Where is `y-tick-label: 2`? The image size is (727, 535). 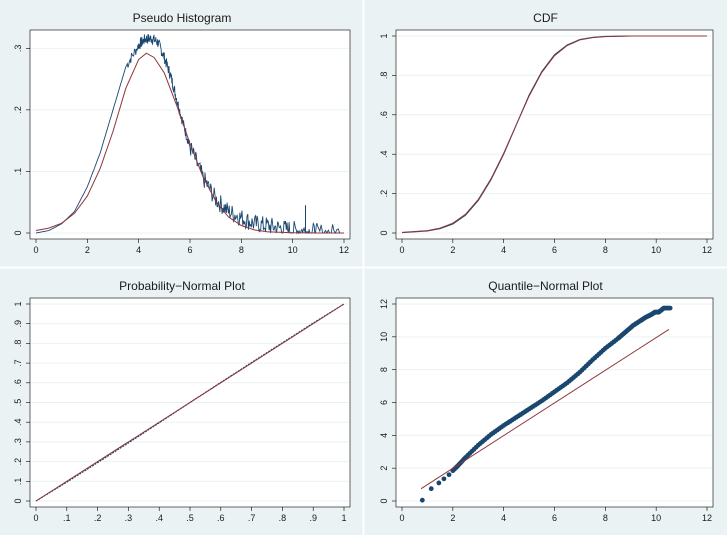 y-tick-label: 2 is located at coordinates (384, 468).